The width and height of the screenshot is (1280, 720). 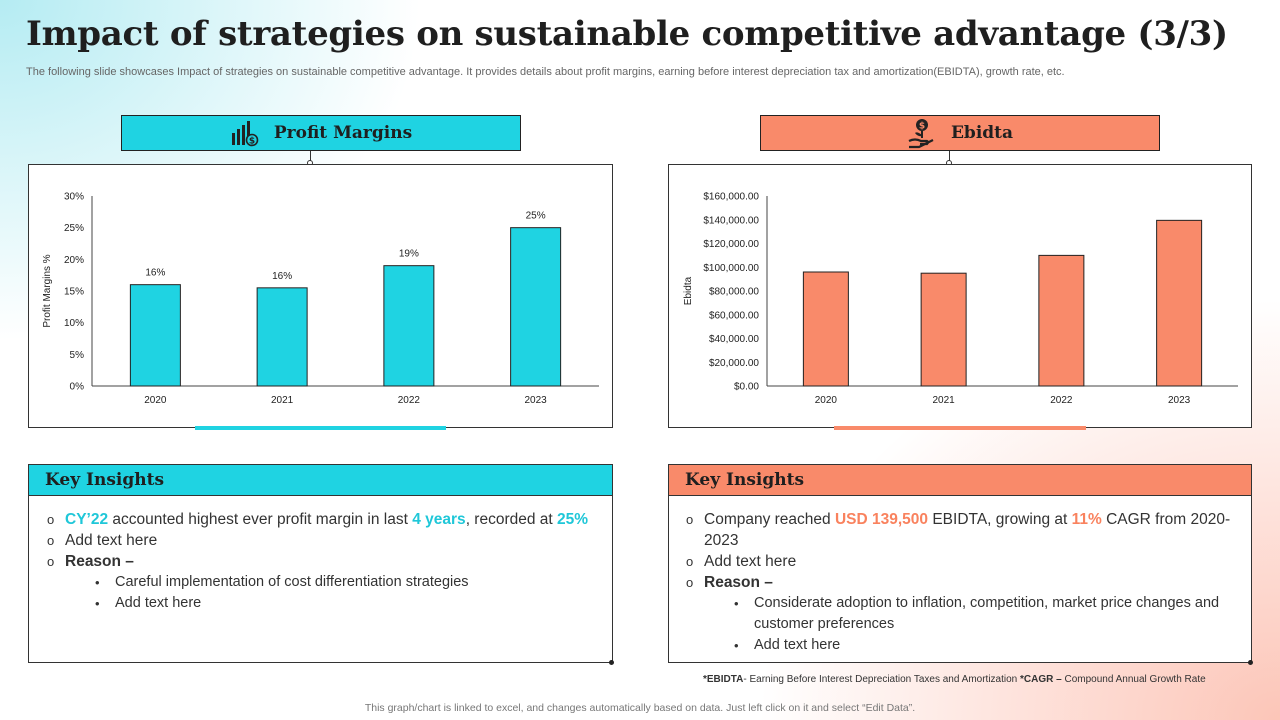 I want to click on left-connector, so click(x=310, y=156).